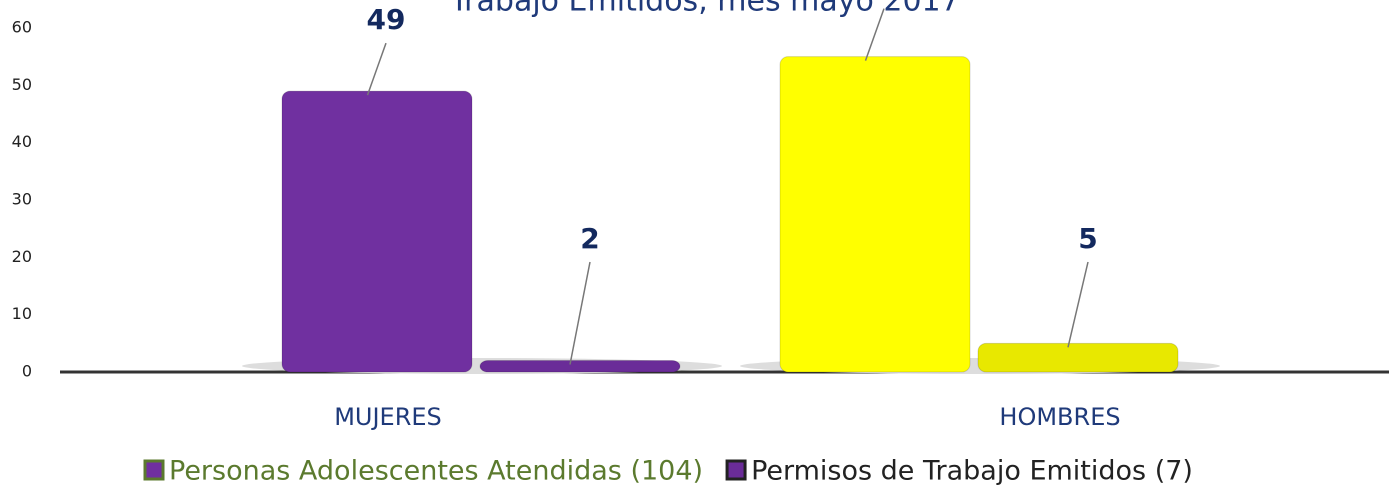  Describe the element at coordinates (386, 19) in the screenshot. I see `data-label: 49` at that location.